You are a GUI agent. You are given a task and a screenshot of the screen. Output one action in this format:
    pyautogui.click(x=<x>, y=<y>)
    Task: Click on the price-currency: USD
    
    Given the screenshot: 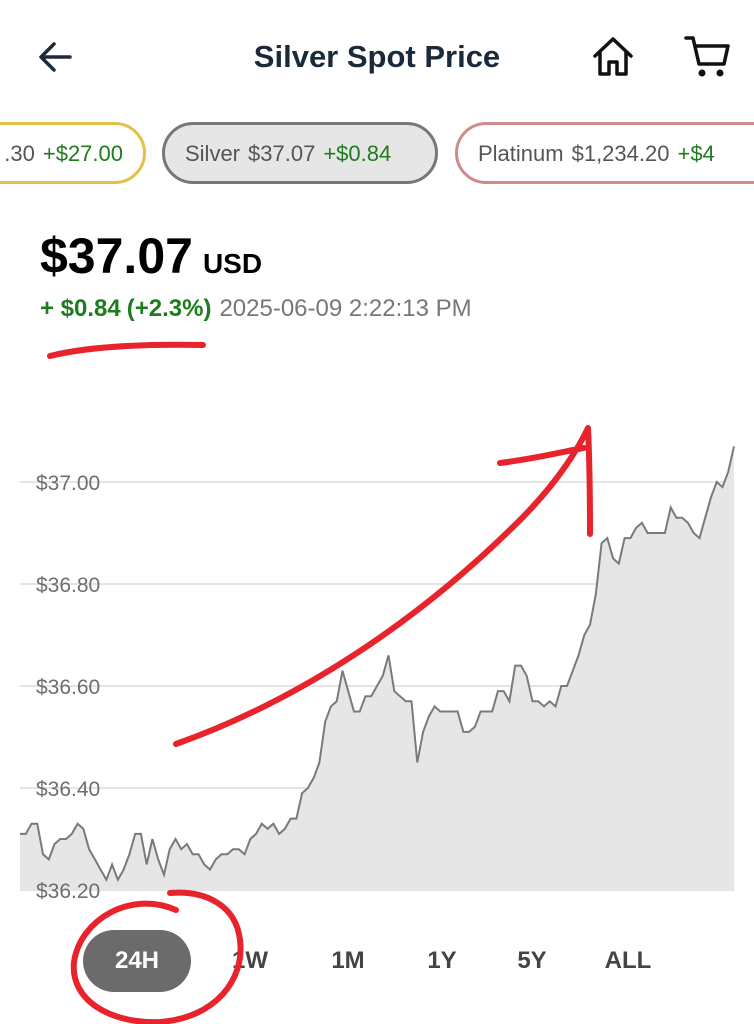 What is the action you would take?
    pyautogui.click(x=232, y=263)
    